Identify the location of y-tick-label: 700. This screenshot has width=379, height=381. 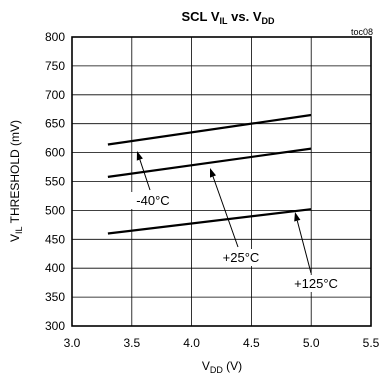
(55, 95).